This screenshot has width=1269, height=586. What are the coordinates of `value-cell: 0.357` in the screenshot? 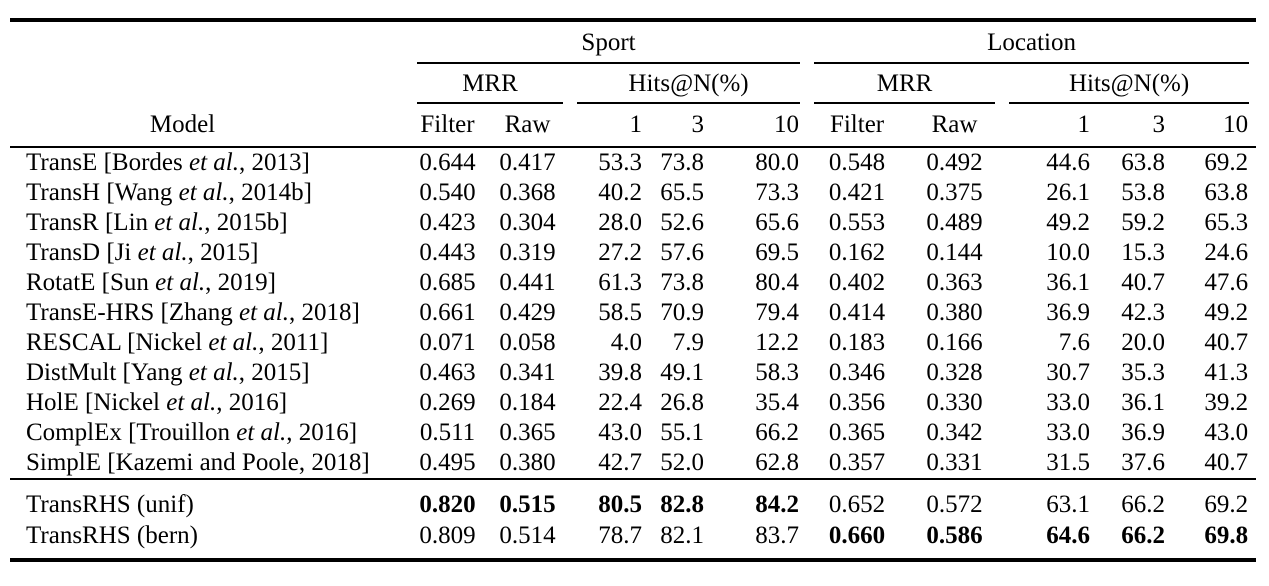 It's located at (857, 464).